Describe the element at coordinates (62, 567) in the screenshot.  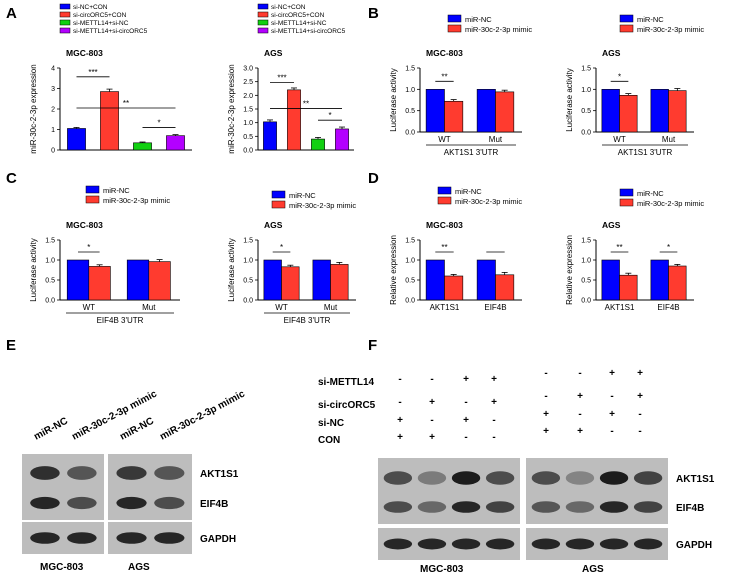
I see `blot-group-label: MGC-803` at that location.